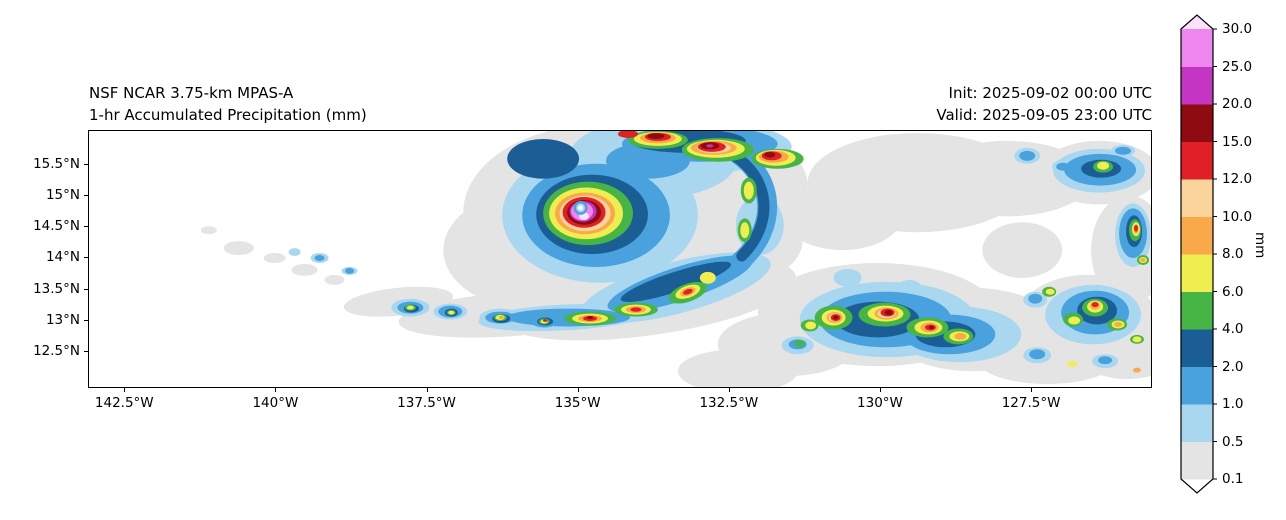 The height and width of the screenshot is (520, 1286). I want to click on colorbar-units-label: mm, so click(1260, 245).